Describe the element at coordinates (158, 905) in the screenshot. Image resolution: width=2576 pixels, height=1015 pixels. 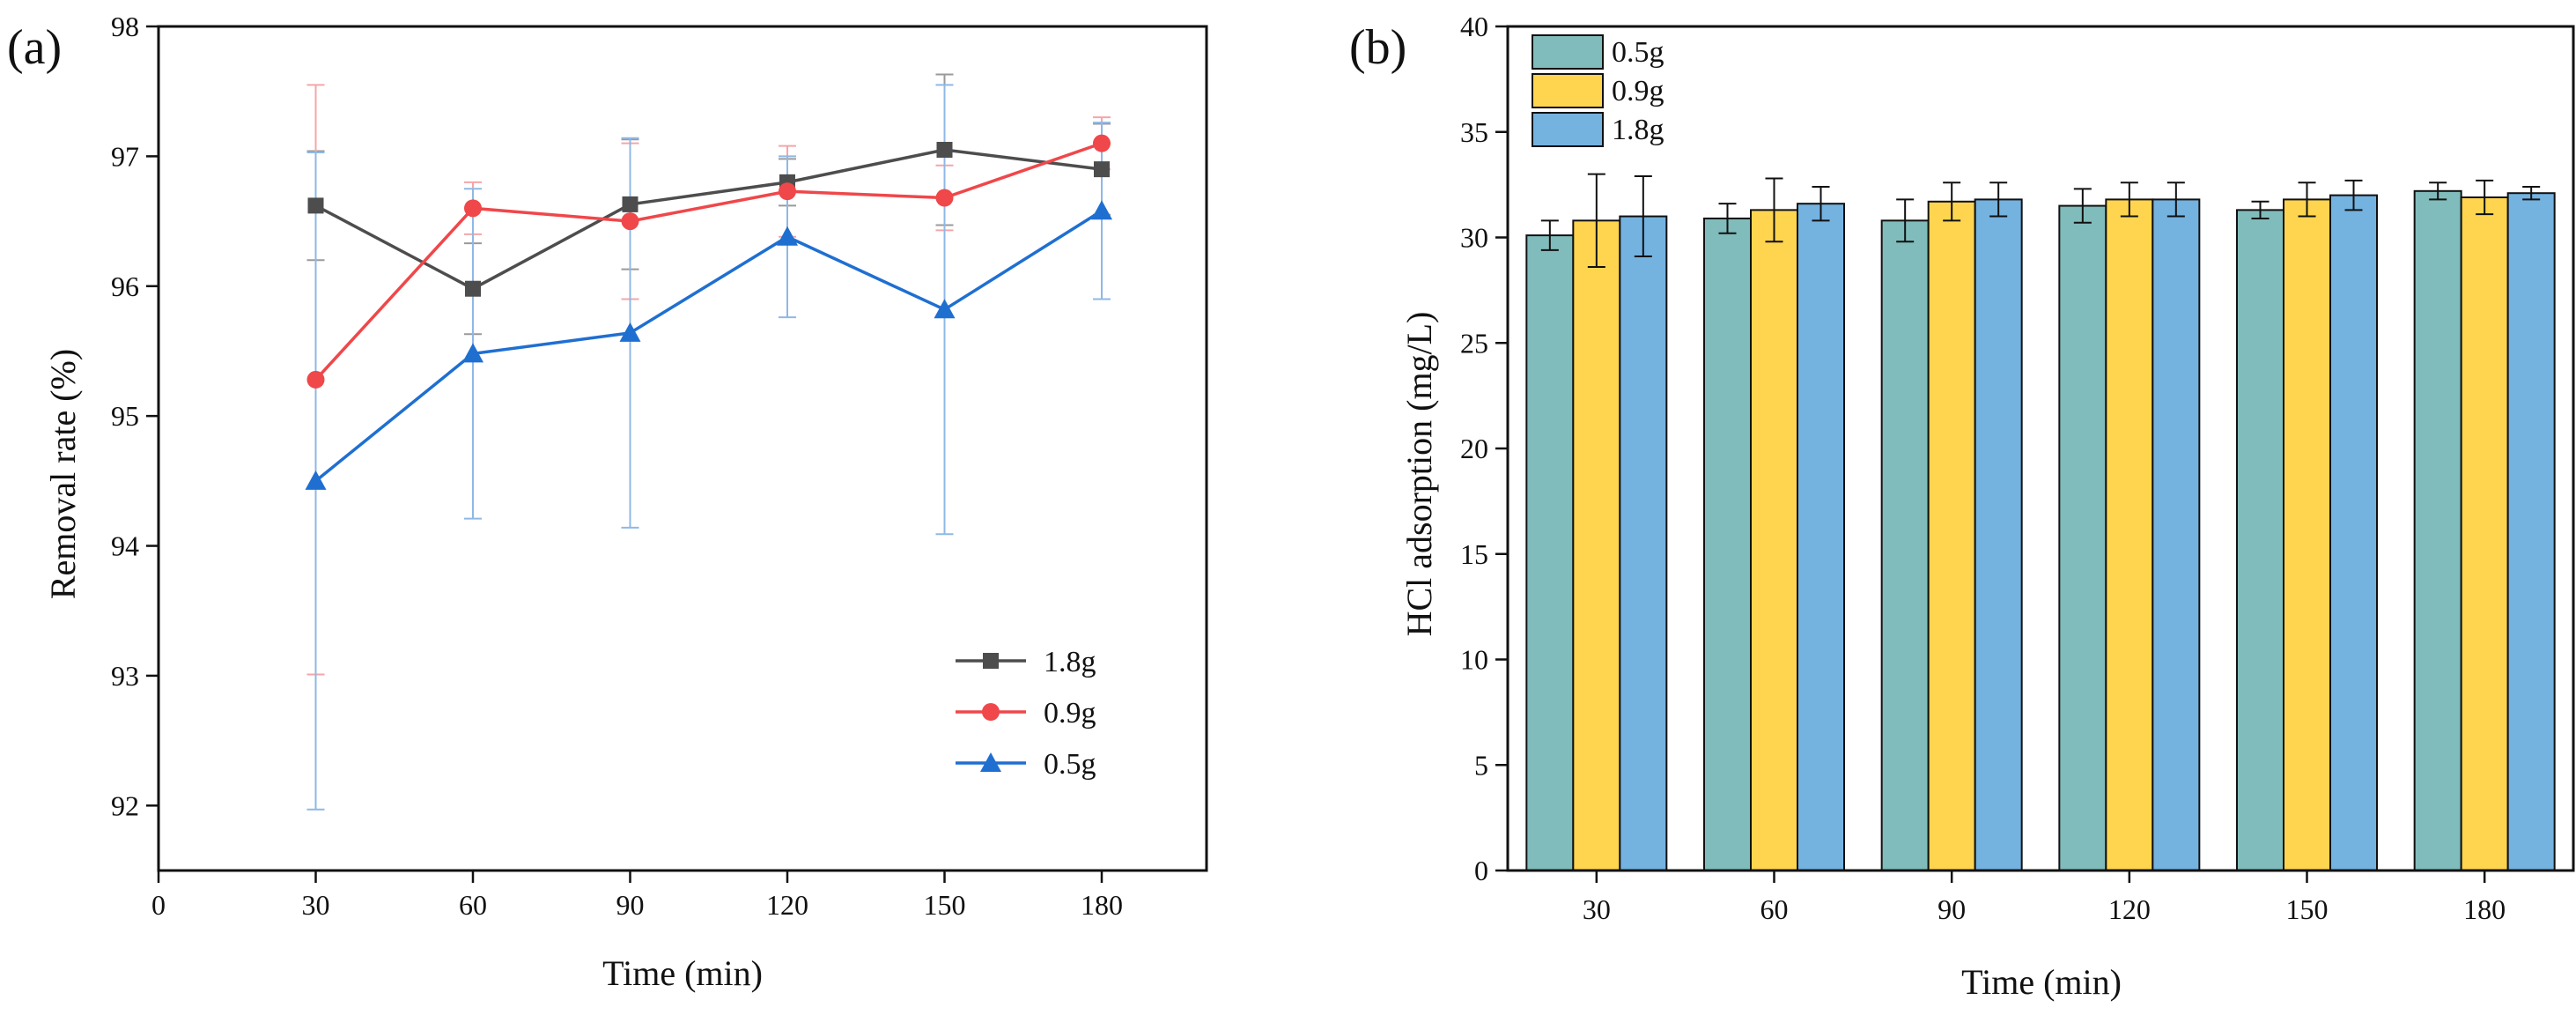
I see `panel-a-x-tick-label: 0` at that location.